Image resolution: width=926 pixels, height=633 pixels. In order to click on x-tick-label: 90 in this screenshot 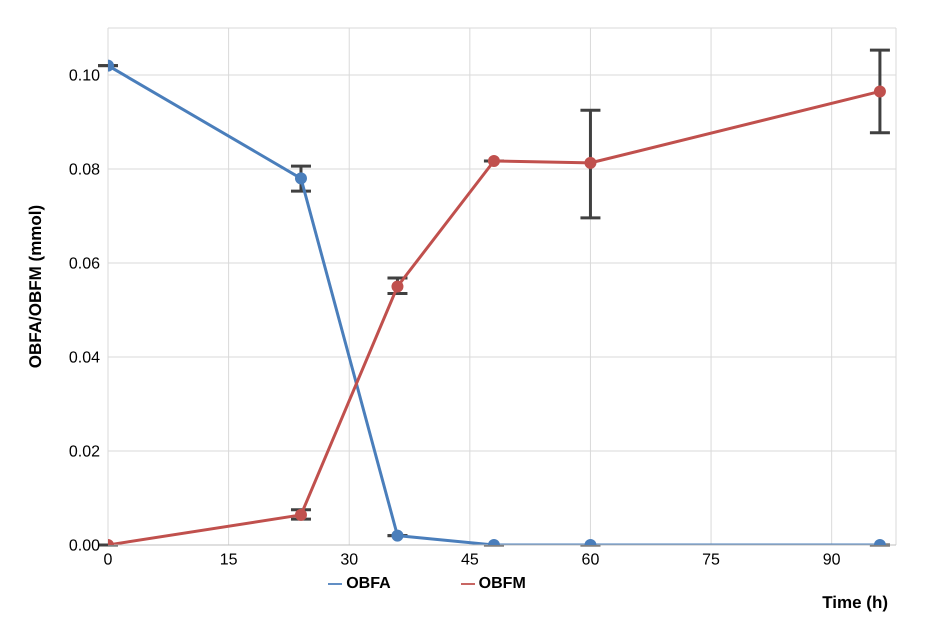, I will do `click(831, 559)`.